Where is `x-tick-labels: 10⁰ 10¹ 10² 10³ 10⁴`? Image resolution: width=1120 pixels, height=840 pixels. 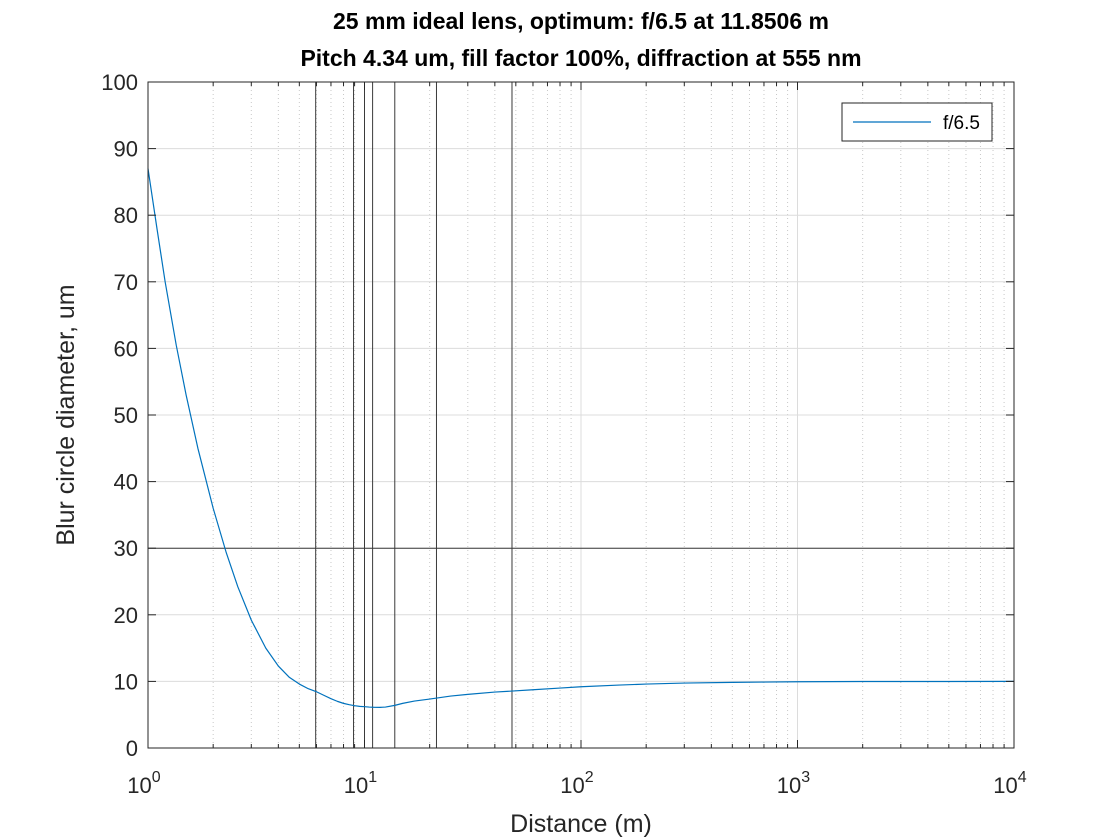
x-tick-labels: 10⁰ 10¹ 10² 10³ 10⁴ is located at coordinates (576, 783).